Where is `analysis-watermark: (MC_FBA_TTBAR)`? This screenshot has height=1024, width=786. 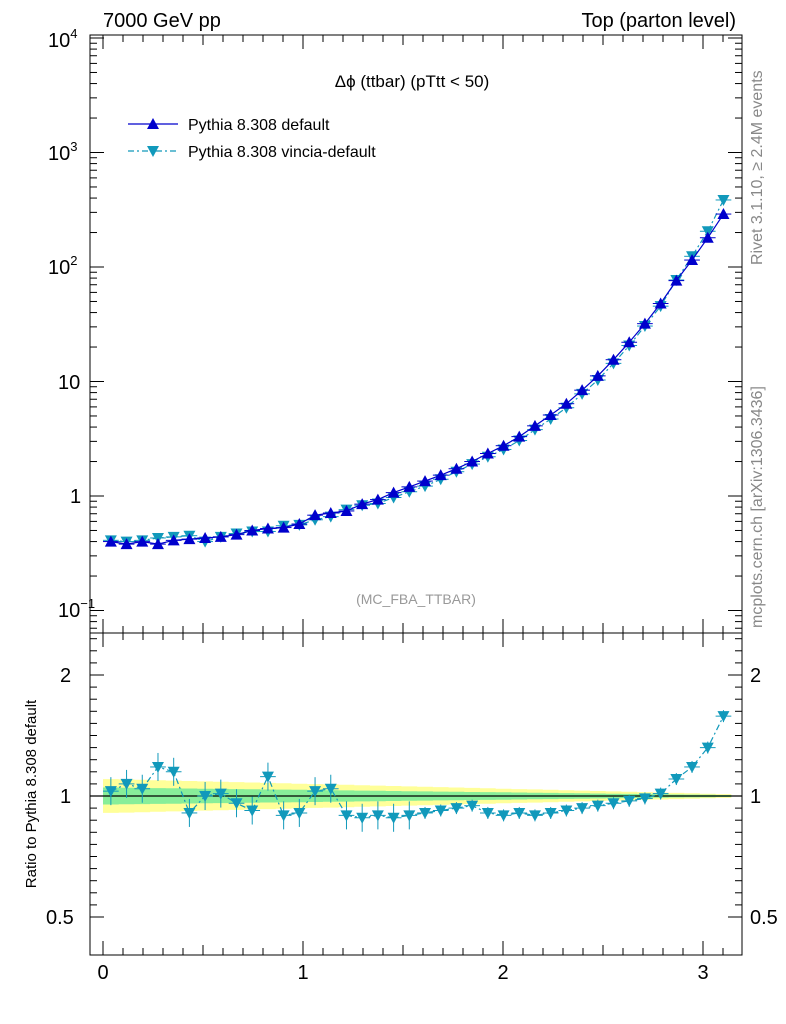 analysis-watermark: (MC_FBA_TTBAR) is located at coordinates (416, 599).